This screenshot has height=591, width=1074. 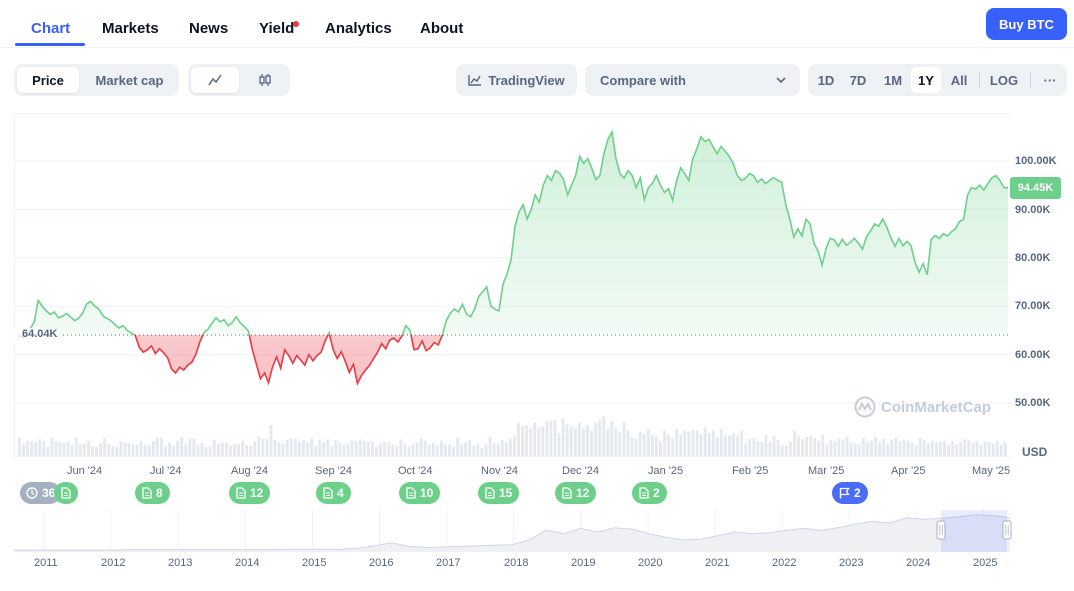 What do you see at coordinates (692, 80) in the screenshot?
I see `compare-with-dropdown: Compare with` at bounding box center [692, 80].